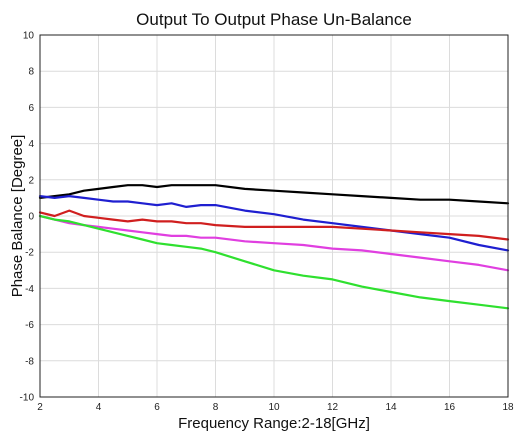 This screenshot has height=438, width=514. Describe the element at coordinates (216, 407) in the screenshot. I see `x-tick-label: 8` at that location.